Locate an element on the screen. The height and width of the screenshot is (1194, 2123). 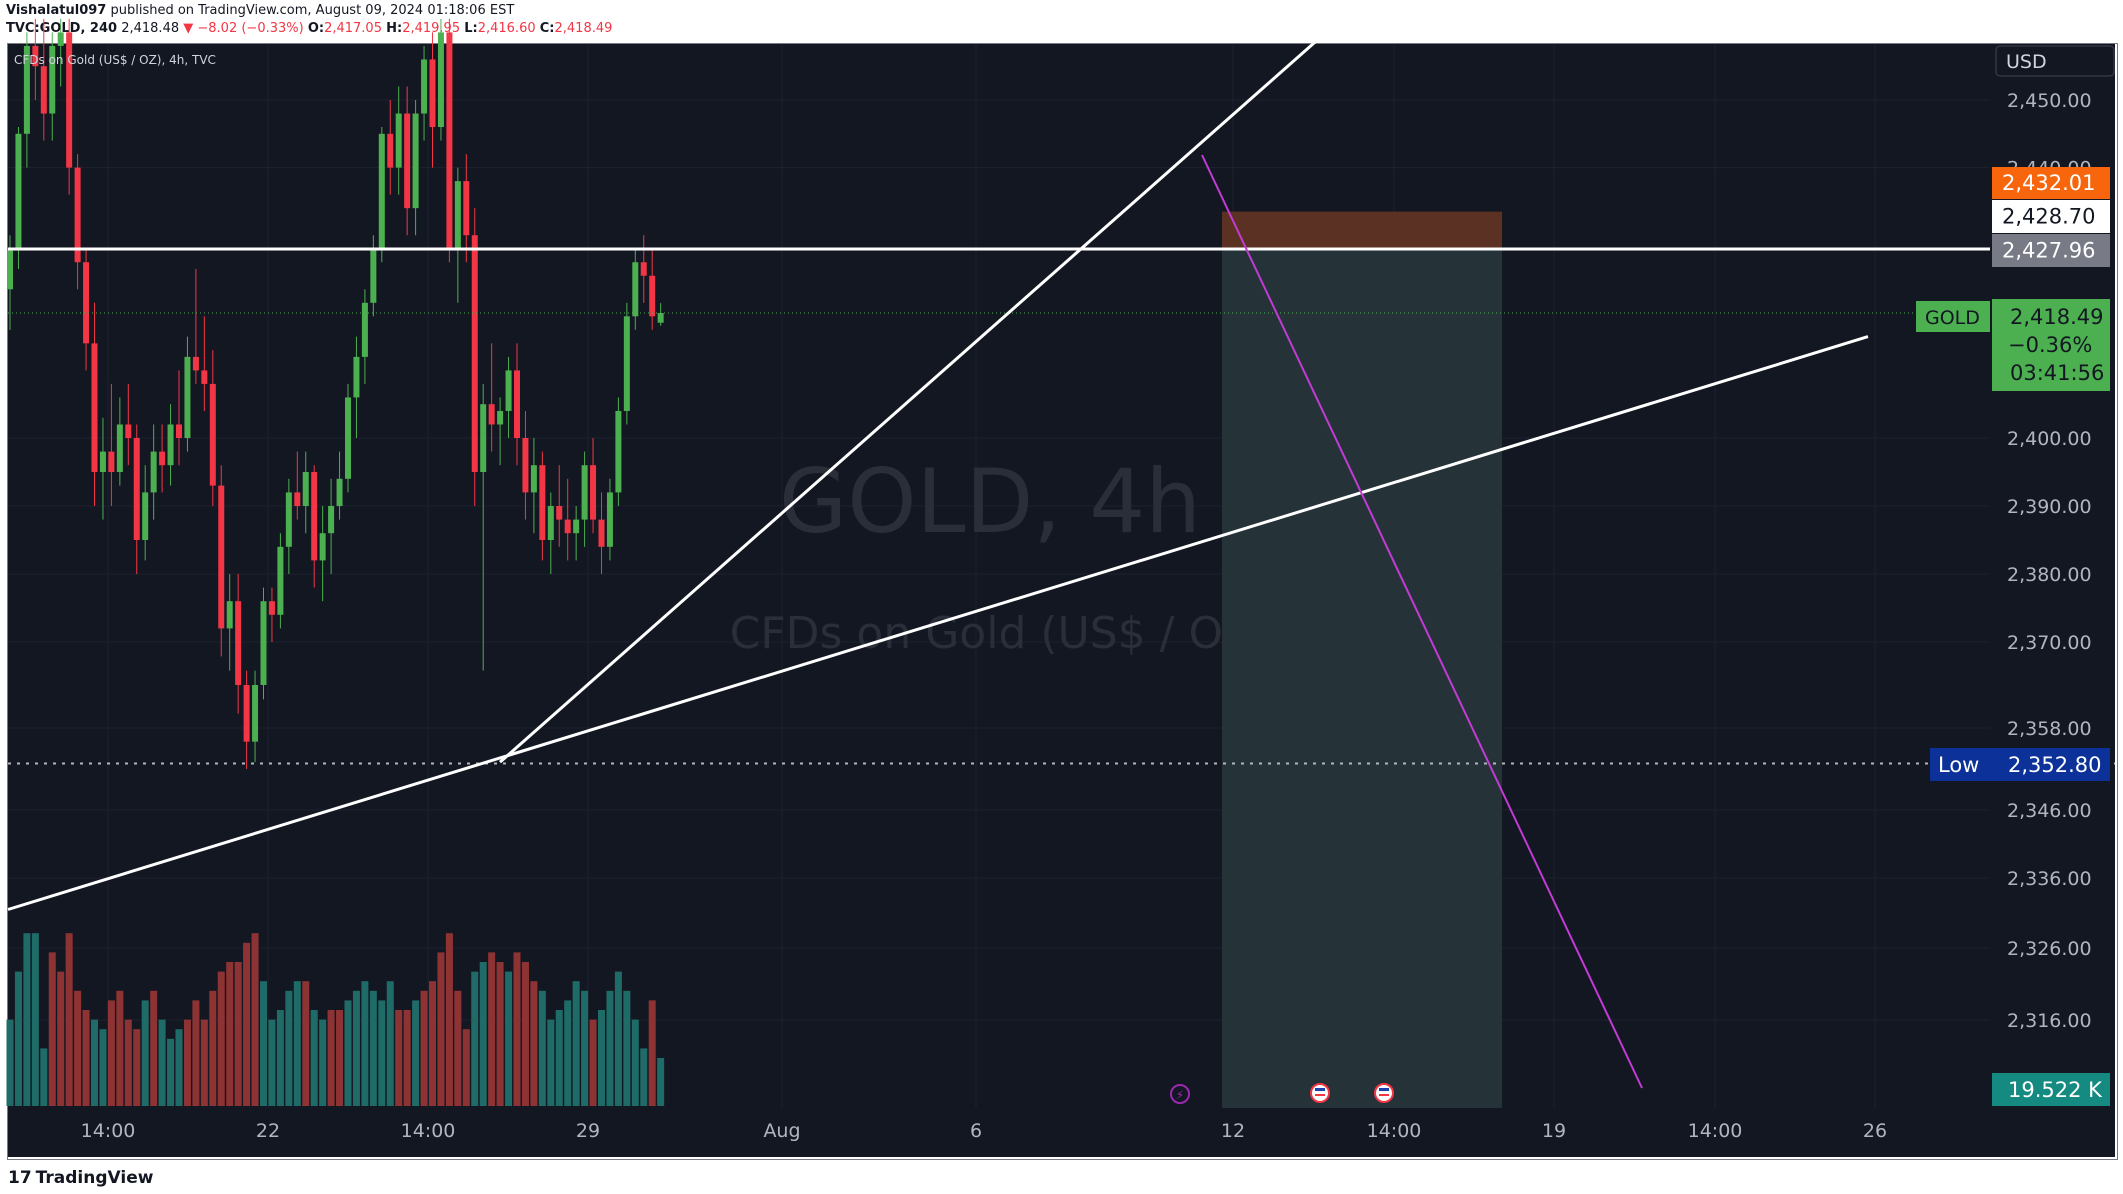
tradingview-logo: 17 TradingView is located at coordinates (80, 1178).